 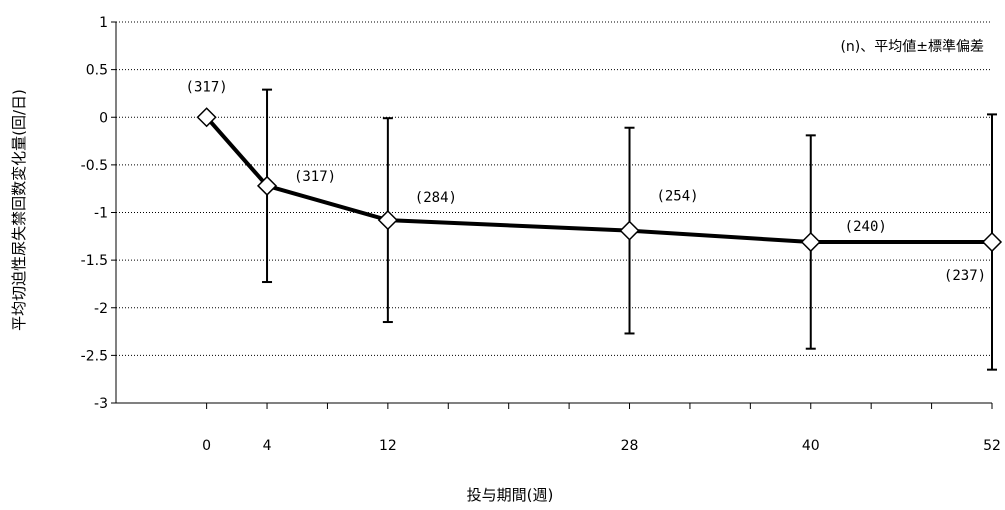 I want to click on y-tick-label: -1.5, so click(x=94, y=261).